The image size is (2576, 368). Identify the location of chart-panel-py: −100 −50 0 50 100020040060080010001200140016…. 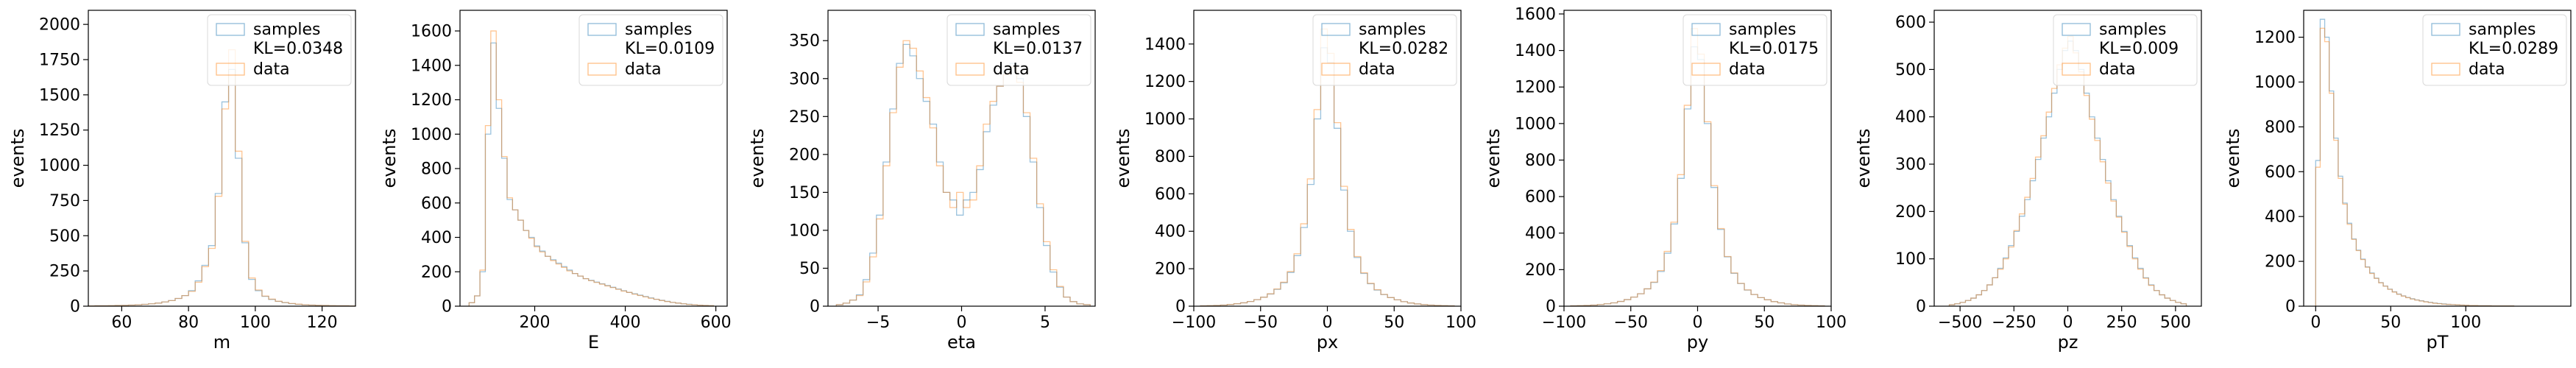
(1665, 179).